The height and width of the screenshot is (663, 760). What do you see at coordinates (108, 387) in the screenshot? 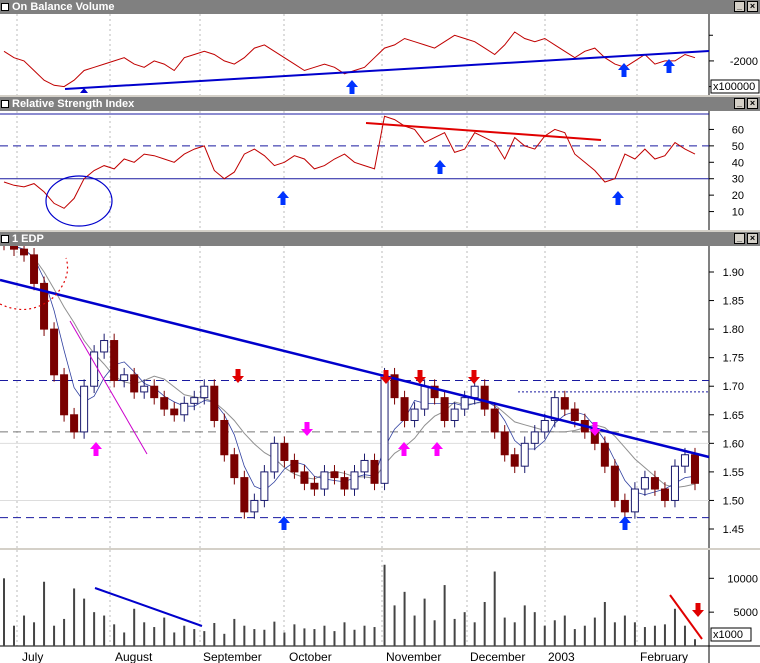
I see `steep-trendline` at bounding box center [108, 387].